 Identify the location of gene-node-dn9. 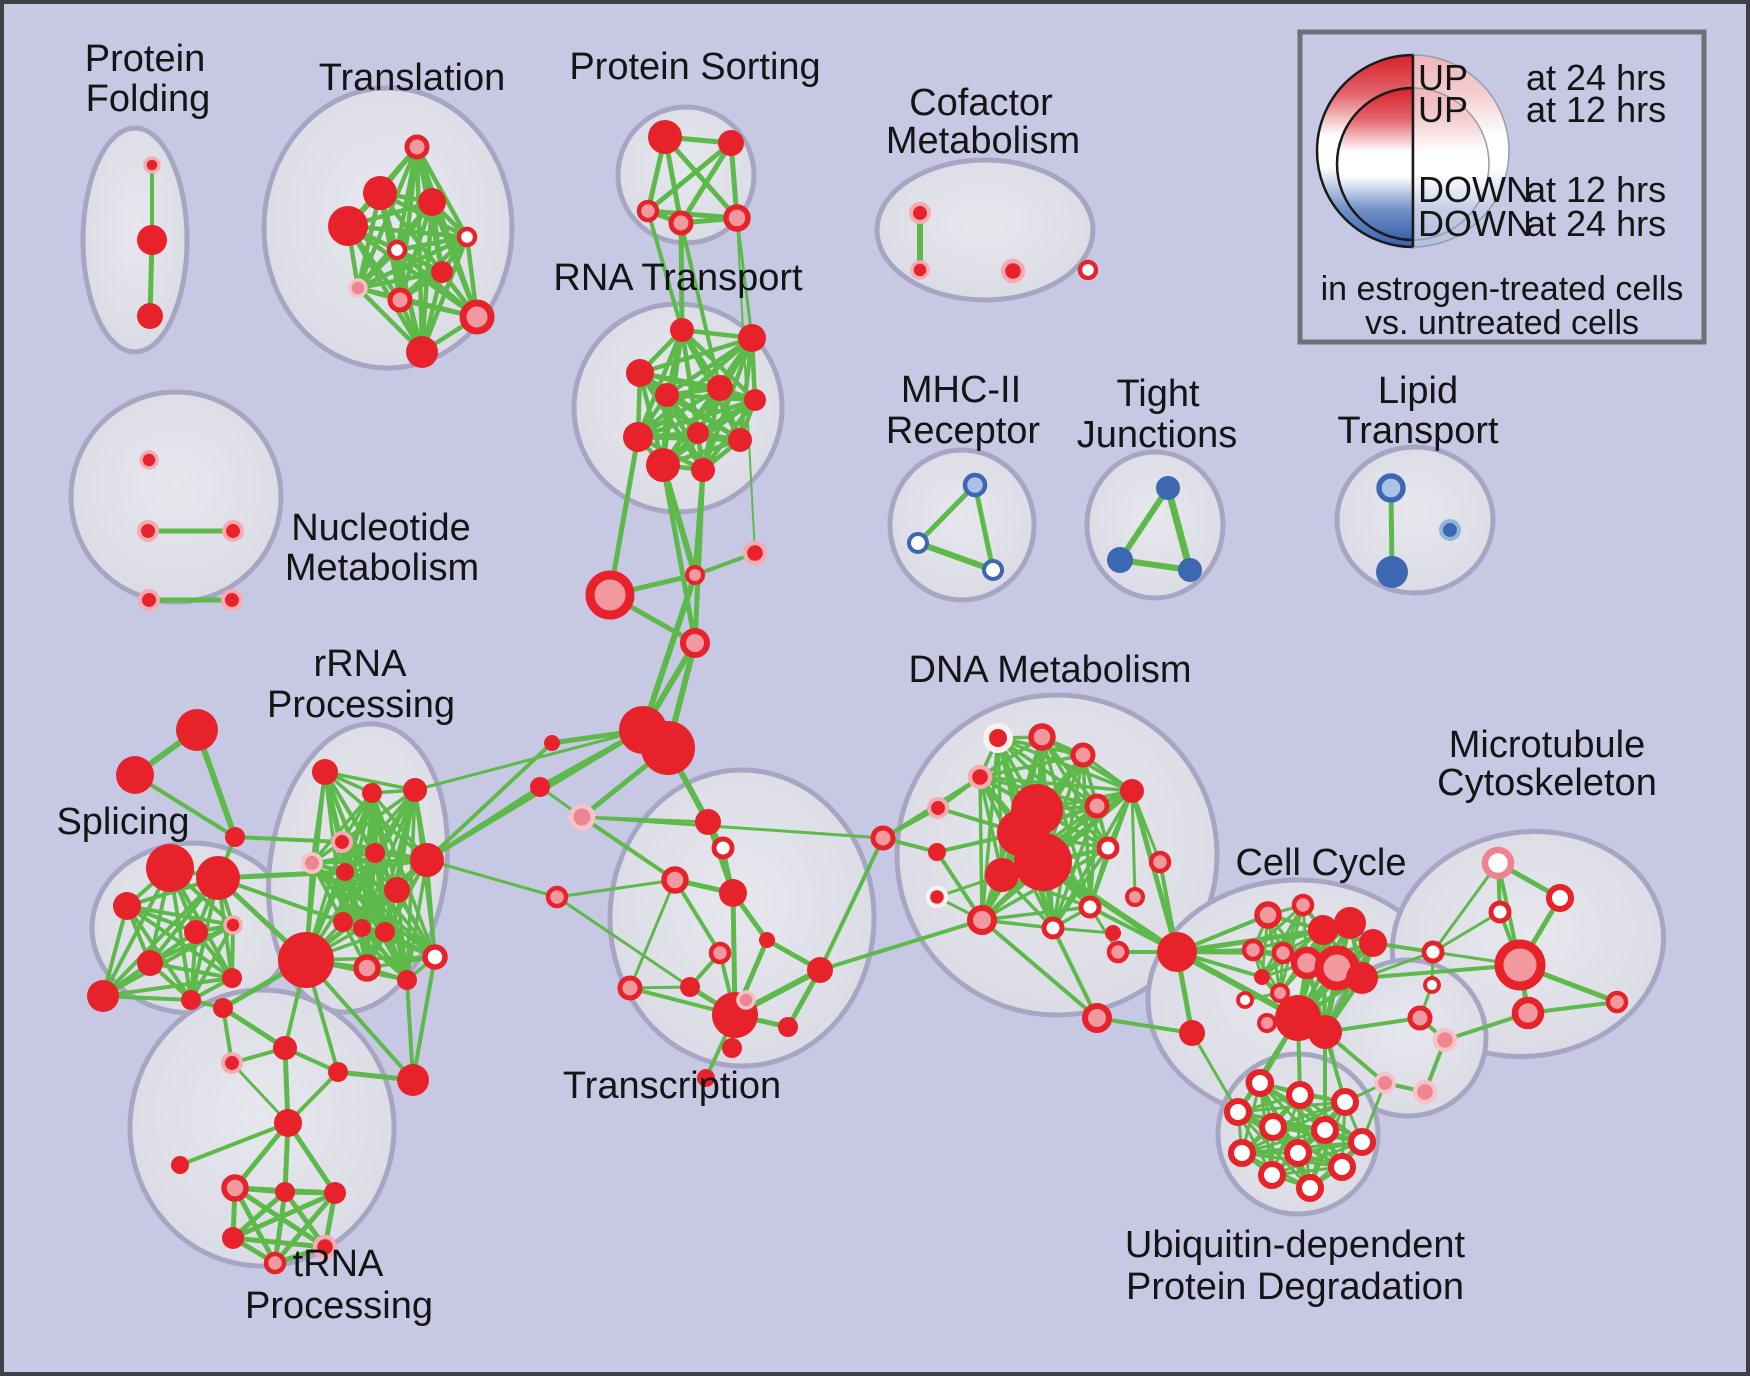
(1002, 875).